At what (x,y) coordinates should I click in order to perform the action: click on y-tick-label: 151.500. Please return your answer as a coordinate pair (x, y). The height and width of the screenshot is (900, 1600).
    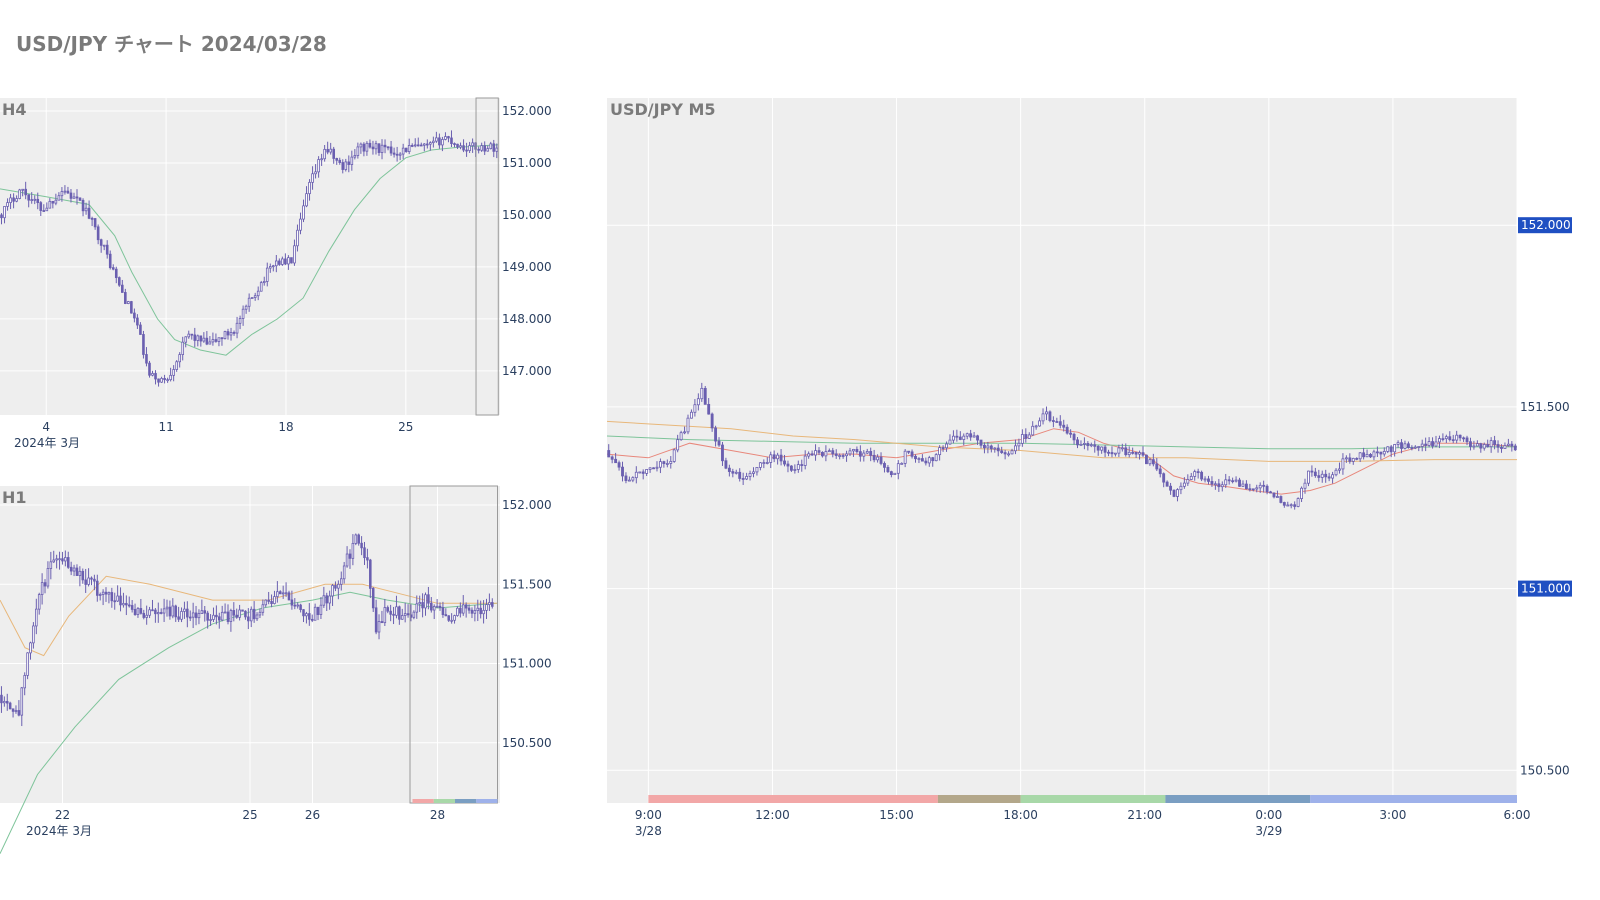
    Looking at the image, I should click on (527, 584).